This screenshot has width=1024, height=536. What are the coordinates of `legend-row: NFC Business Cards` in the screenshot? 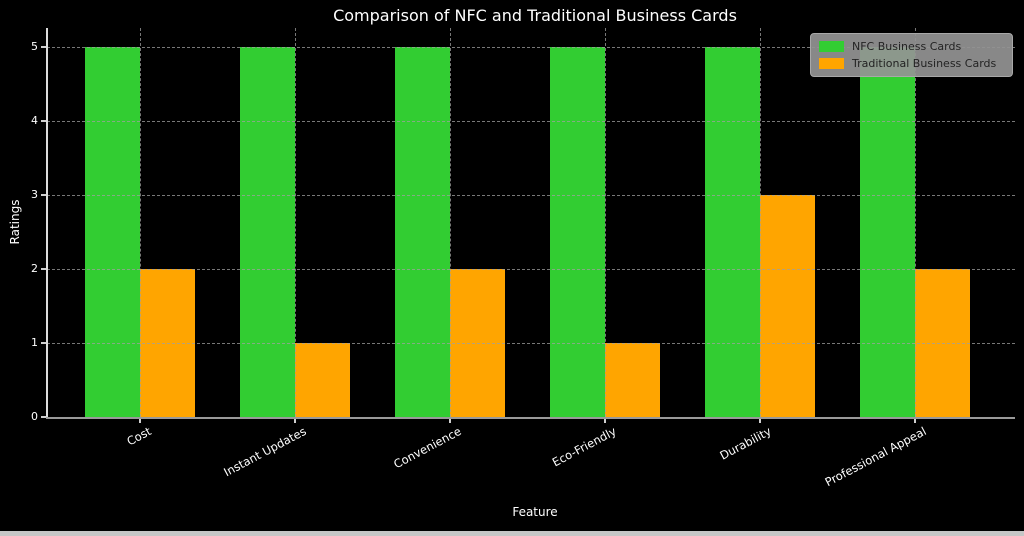 It's located at (911, 46).